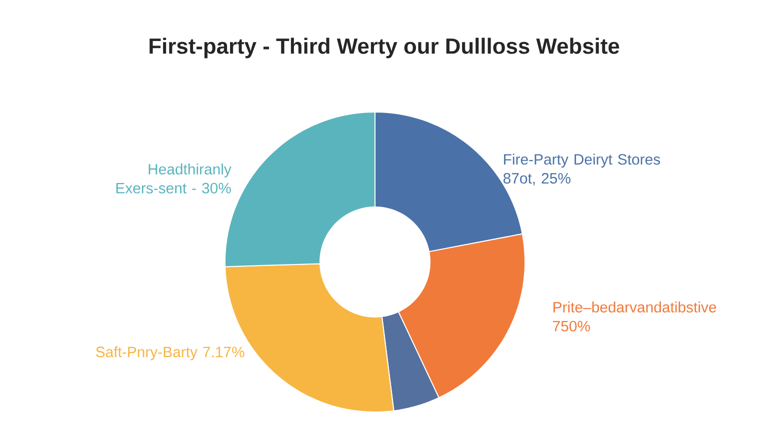 The width and height of the screenshot is (768, 448). Describe the element at coordinates (385, 48) in the screenshot. I see `chart-title: First-party - Third Werty our Dullloss Website` at that location.